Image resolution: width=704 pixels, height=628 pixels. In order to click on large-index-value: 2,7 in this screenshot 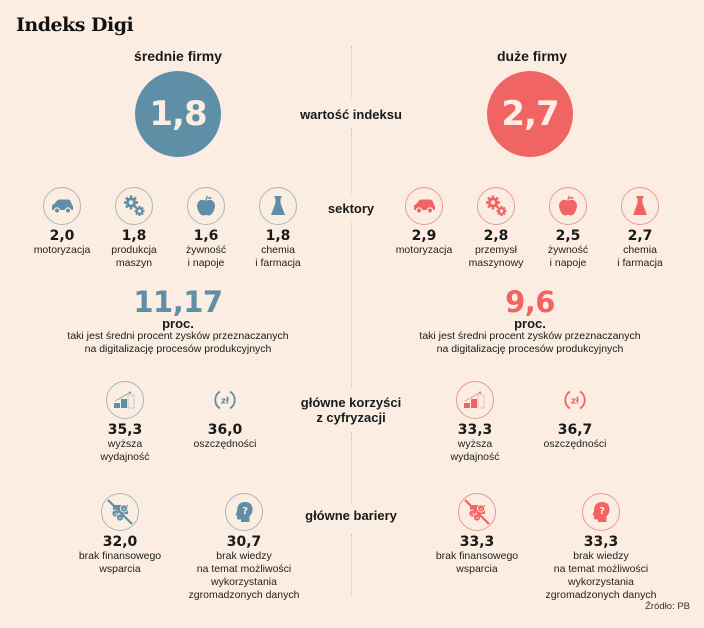, I will do `click(530, 114)`.